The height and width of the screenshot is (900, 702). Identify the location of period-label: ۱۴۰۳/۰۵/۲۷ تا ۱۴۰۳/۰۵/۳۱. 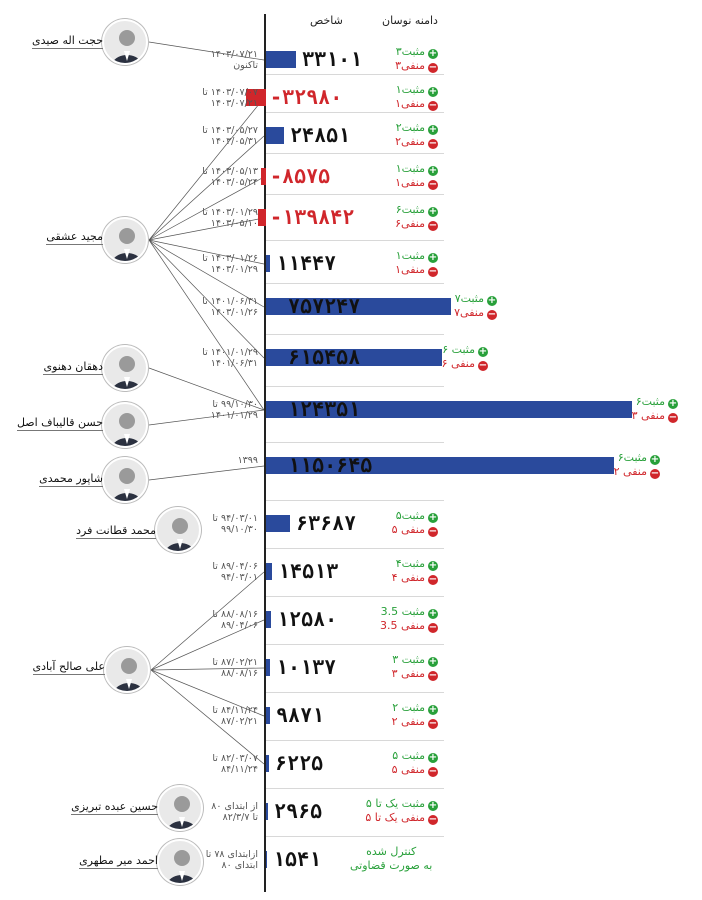
(230, 136).